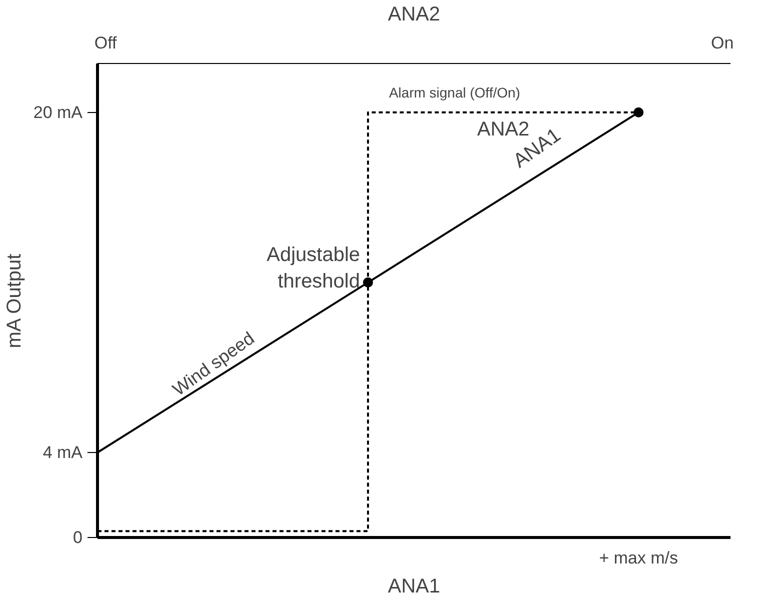 The height and width of the screenshot is (607, 779). I want to click on y-tick-label: 4 mA, so click(63, 452).